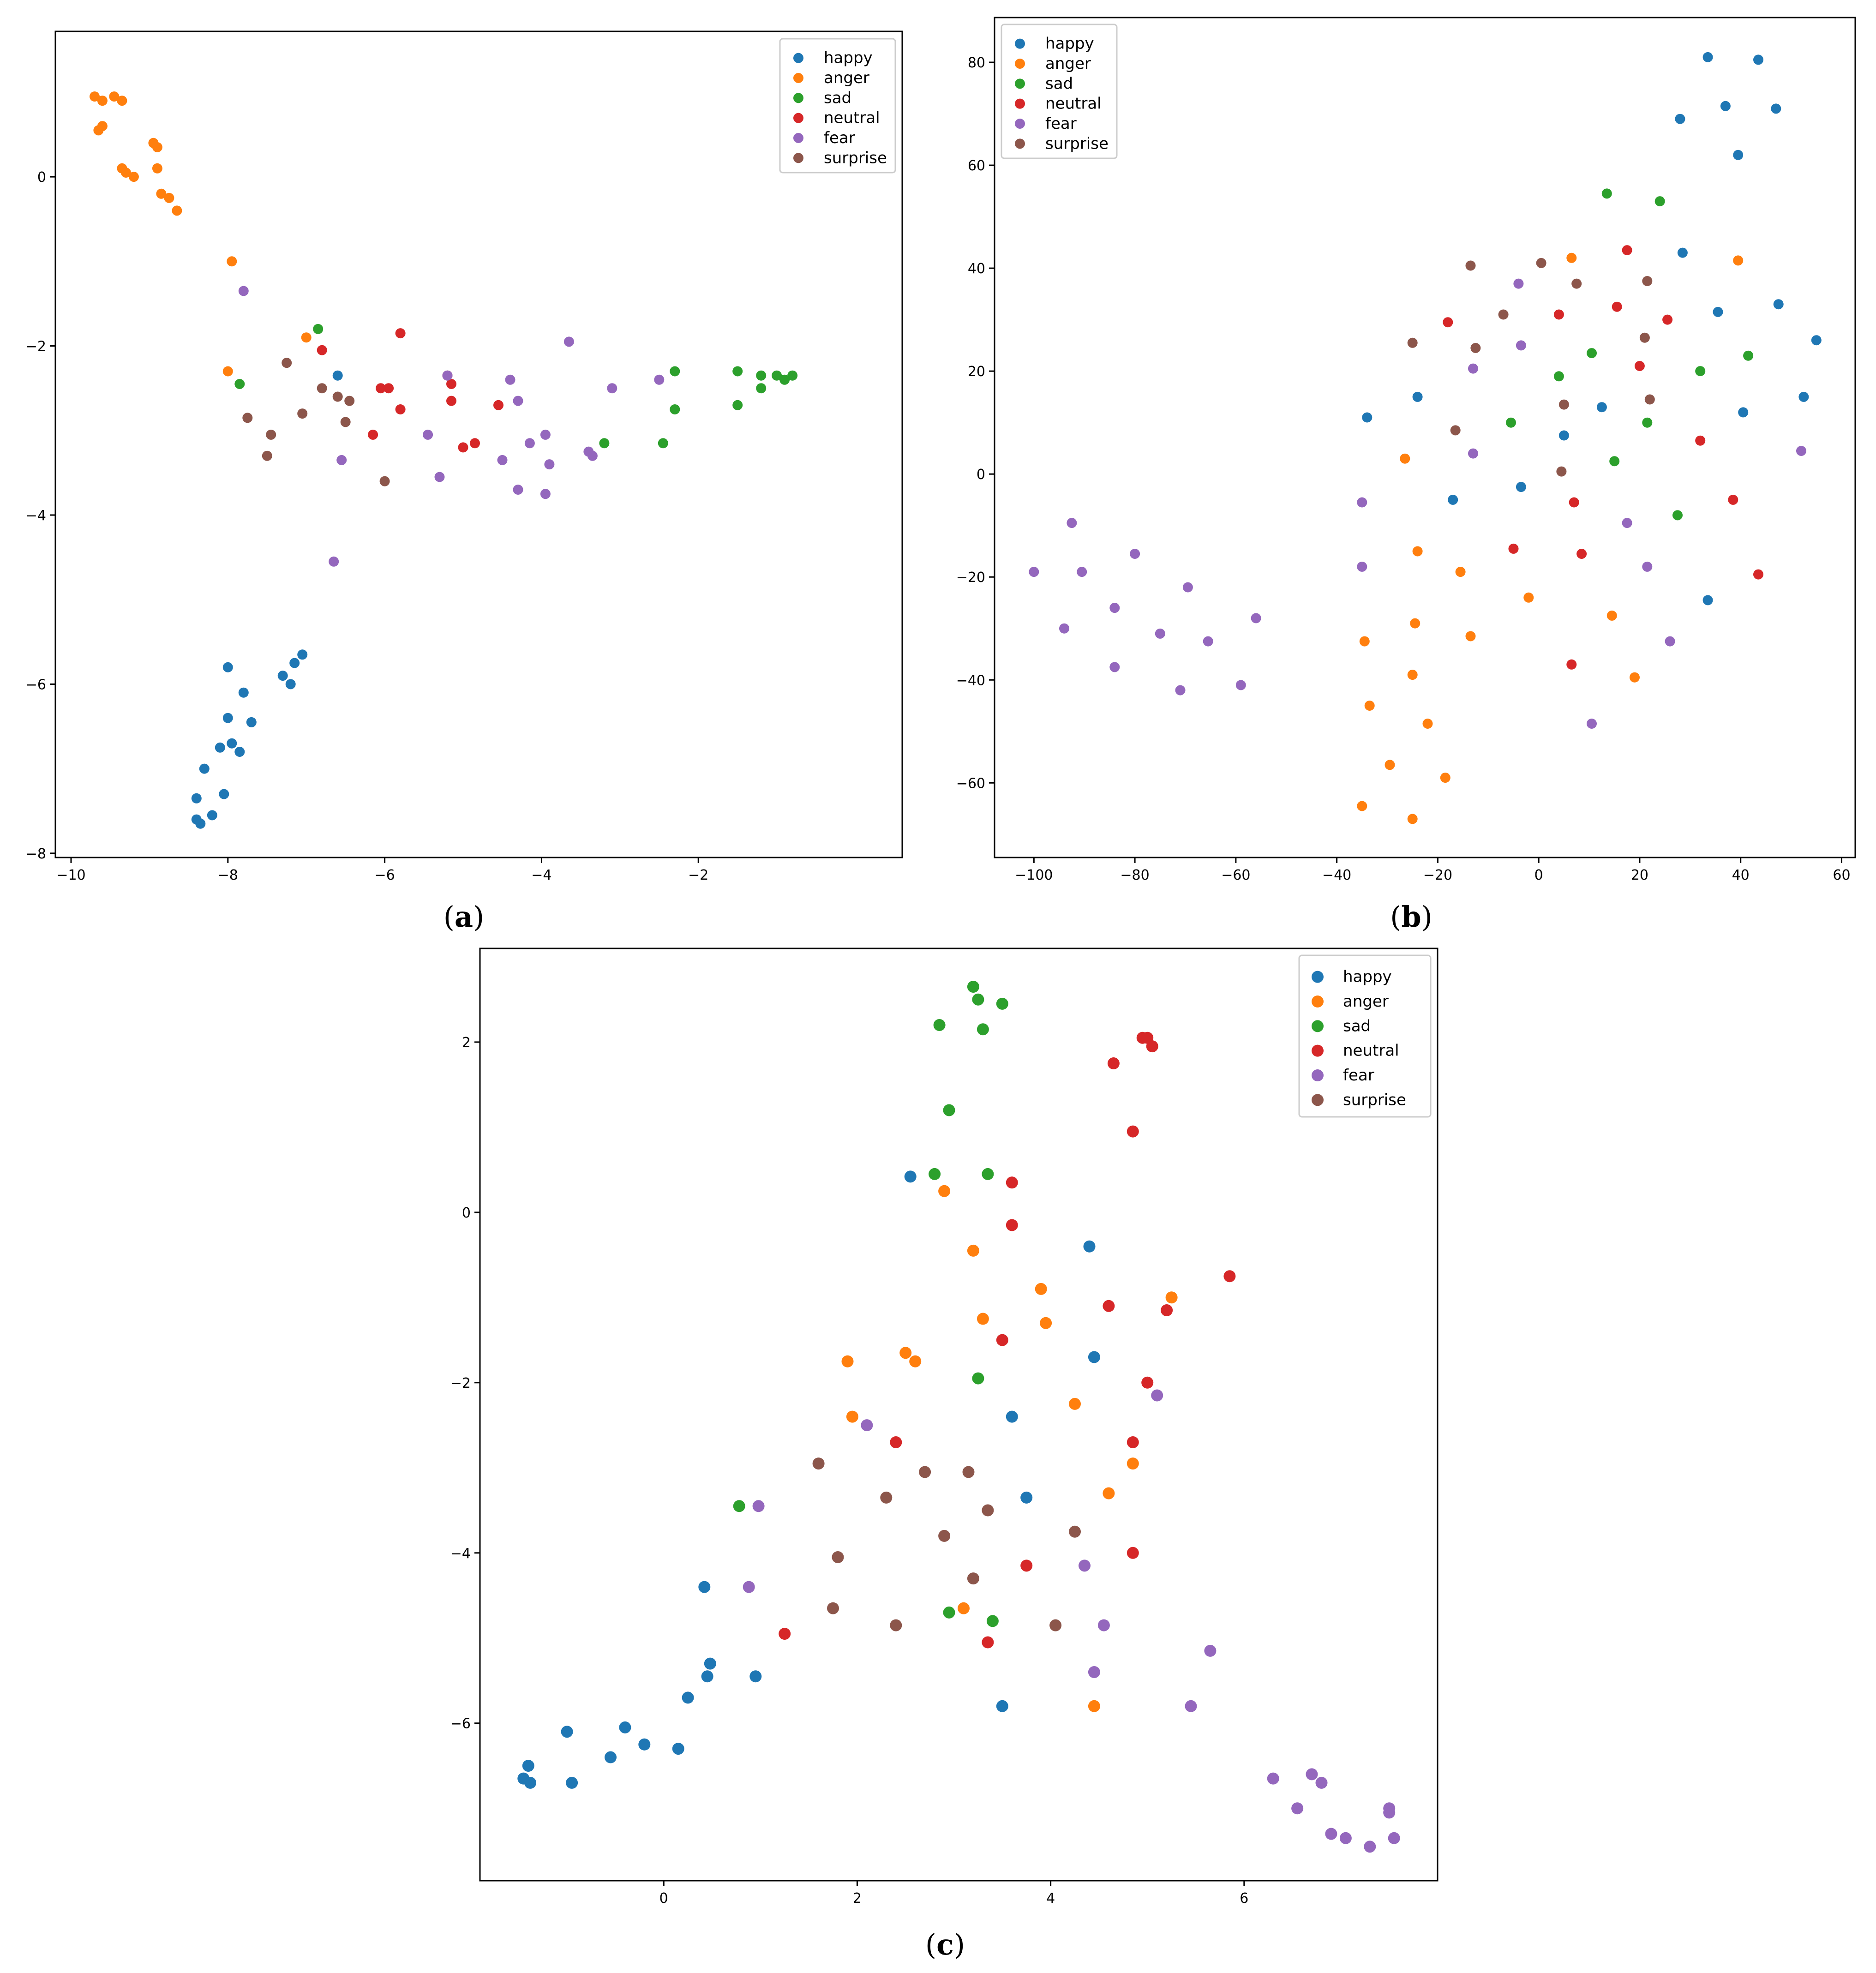 This screenshot has height=1973, width=1876. Describe the element at coordinates (976, 63) in the screenshot. I see `panel-b-y-tick-label: 80` at that location.